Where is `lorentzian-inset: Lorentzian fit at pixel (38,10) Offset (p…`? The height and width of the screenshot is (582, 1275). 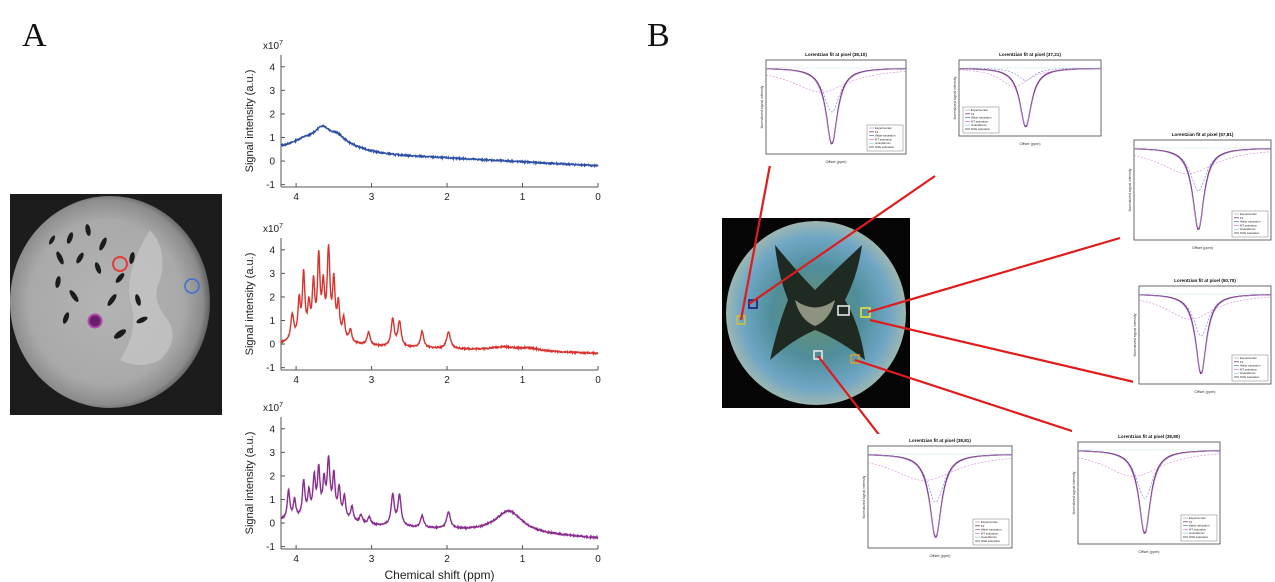 lorentzian-inset: Lorentzian fit at pixel (38,10) Offset (p… is located at coordinates (834, 107).